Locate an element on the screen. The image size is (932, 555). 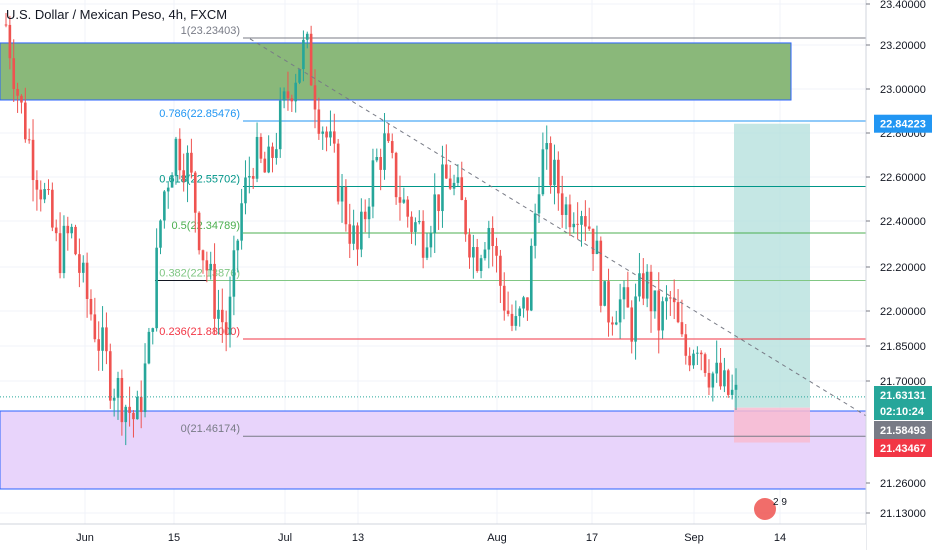
loss-zone is located at coordinates (772, 425).